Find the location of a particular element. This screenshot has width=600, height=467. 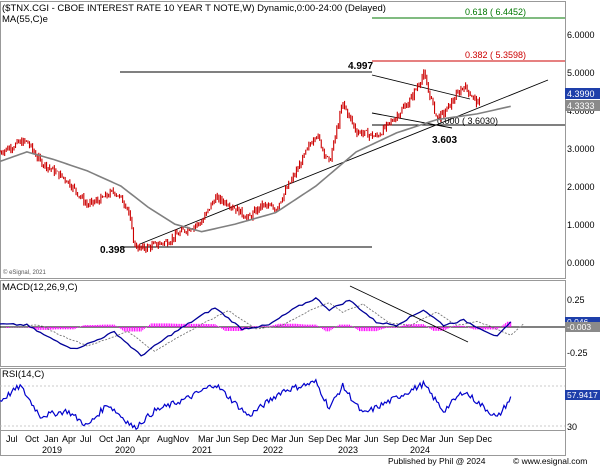

annotation-0398: 0.398 is located at coordinates (112, 250).